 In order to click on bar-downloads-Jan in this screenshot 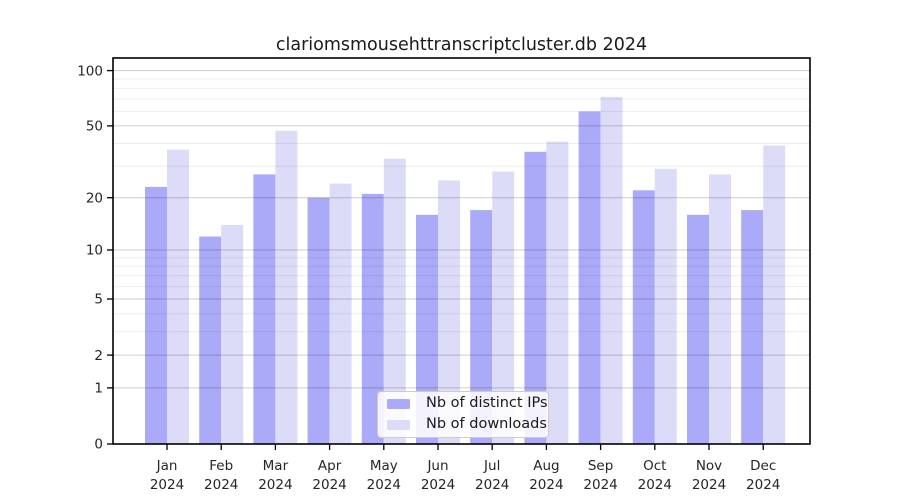, I will do `click(178, 296)`.